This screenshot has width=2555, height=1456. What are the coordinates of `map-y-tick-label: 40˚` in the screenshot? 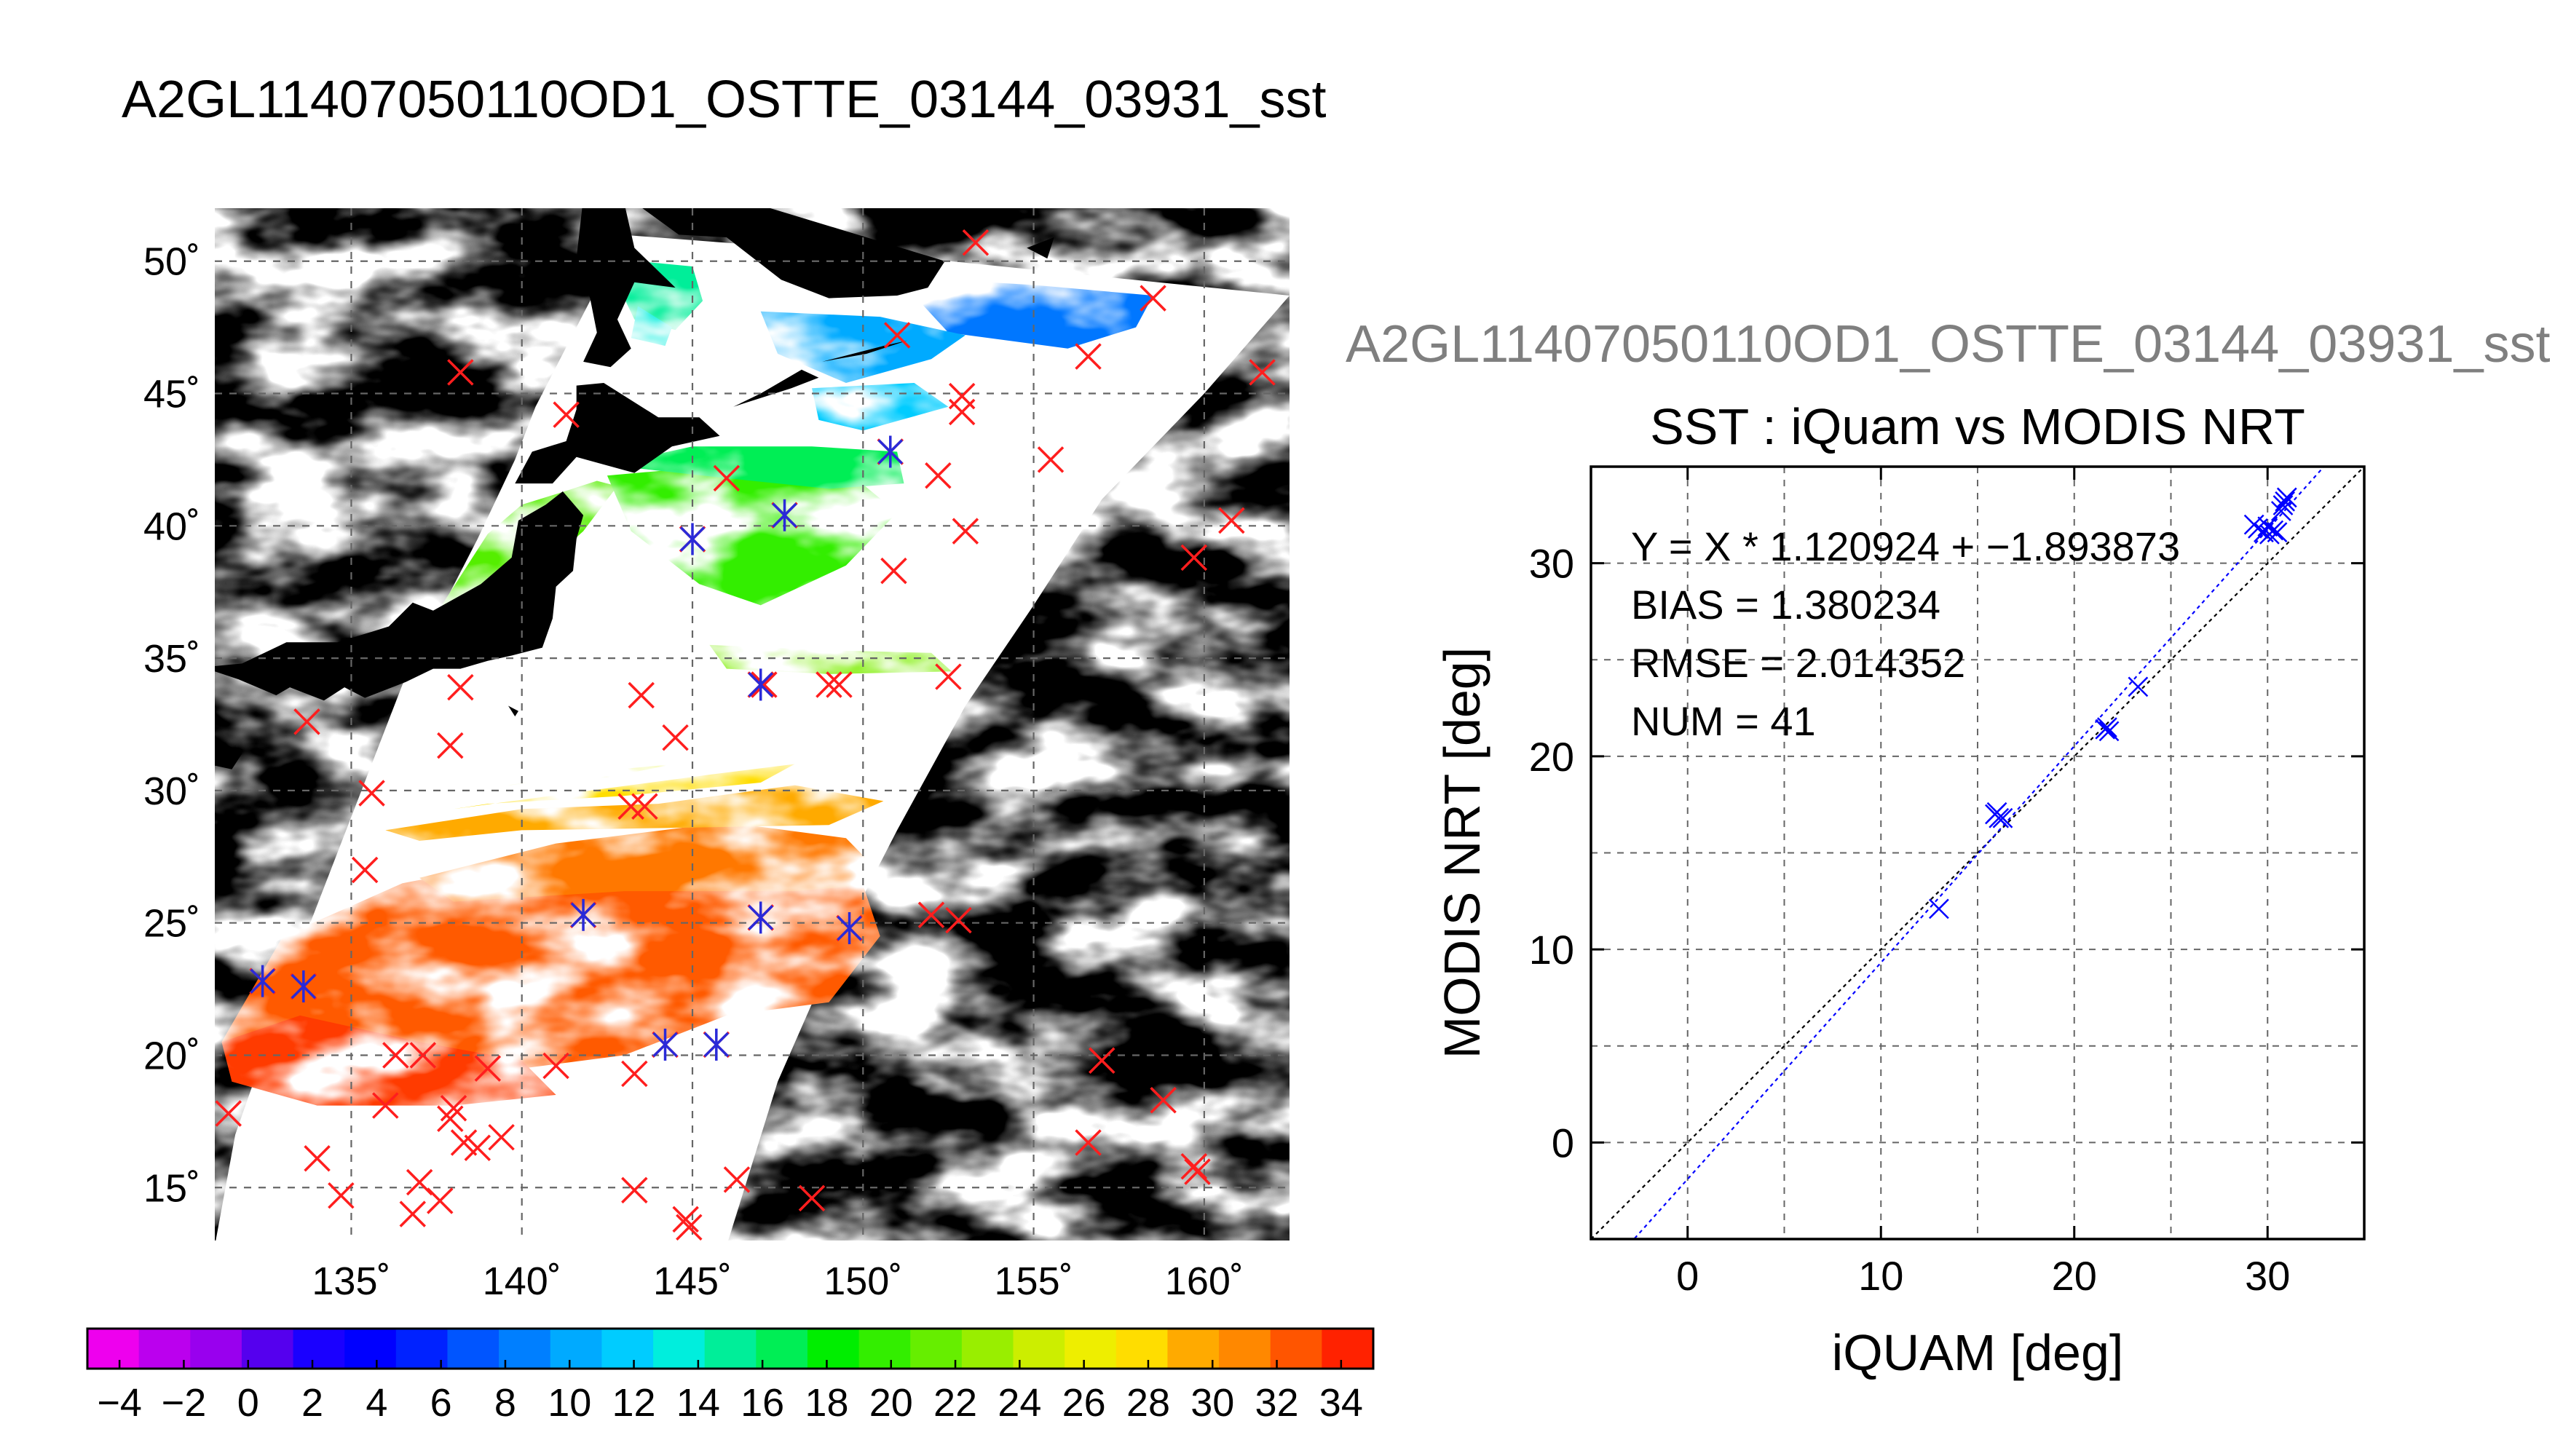 It's located at (171, 526).